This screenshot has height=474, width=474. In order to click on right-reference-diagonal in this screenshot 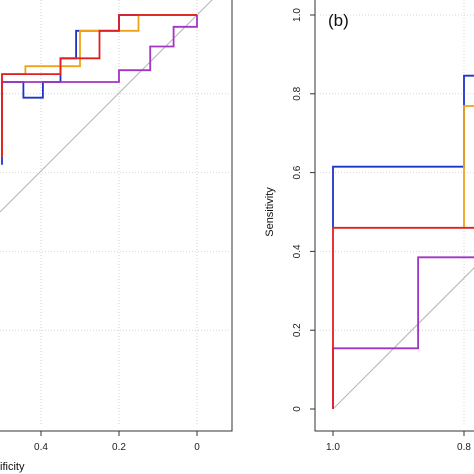, I will do `click(403, 338)`.